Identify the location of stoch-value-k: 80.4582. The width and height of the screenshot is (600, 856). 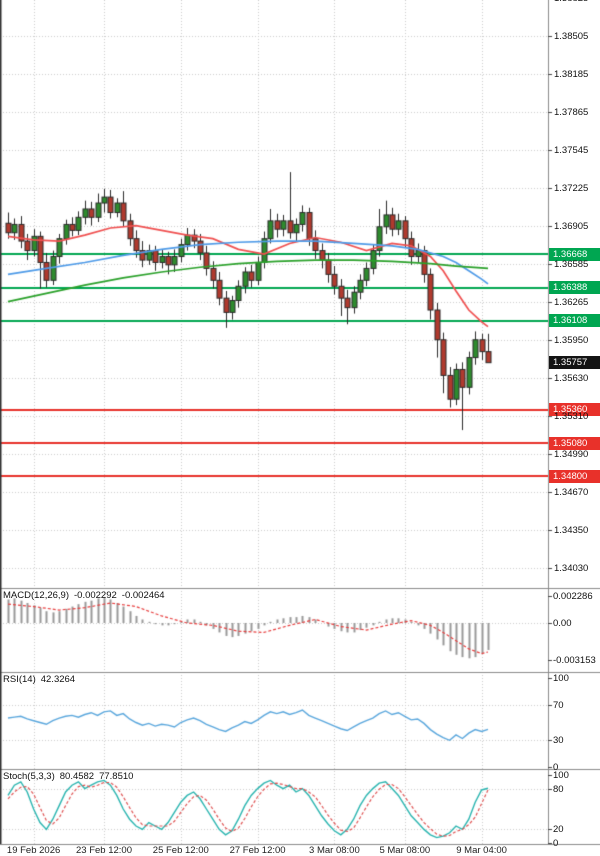
(77, 776).